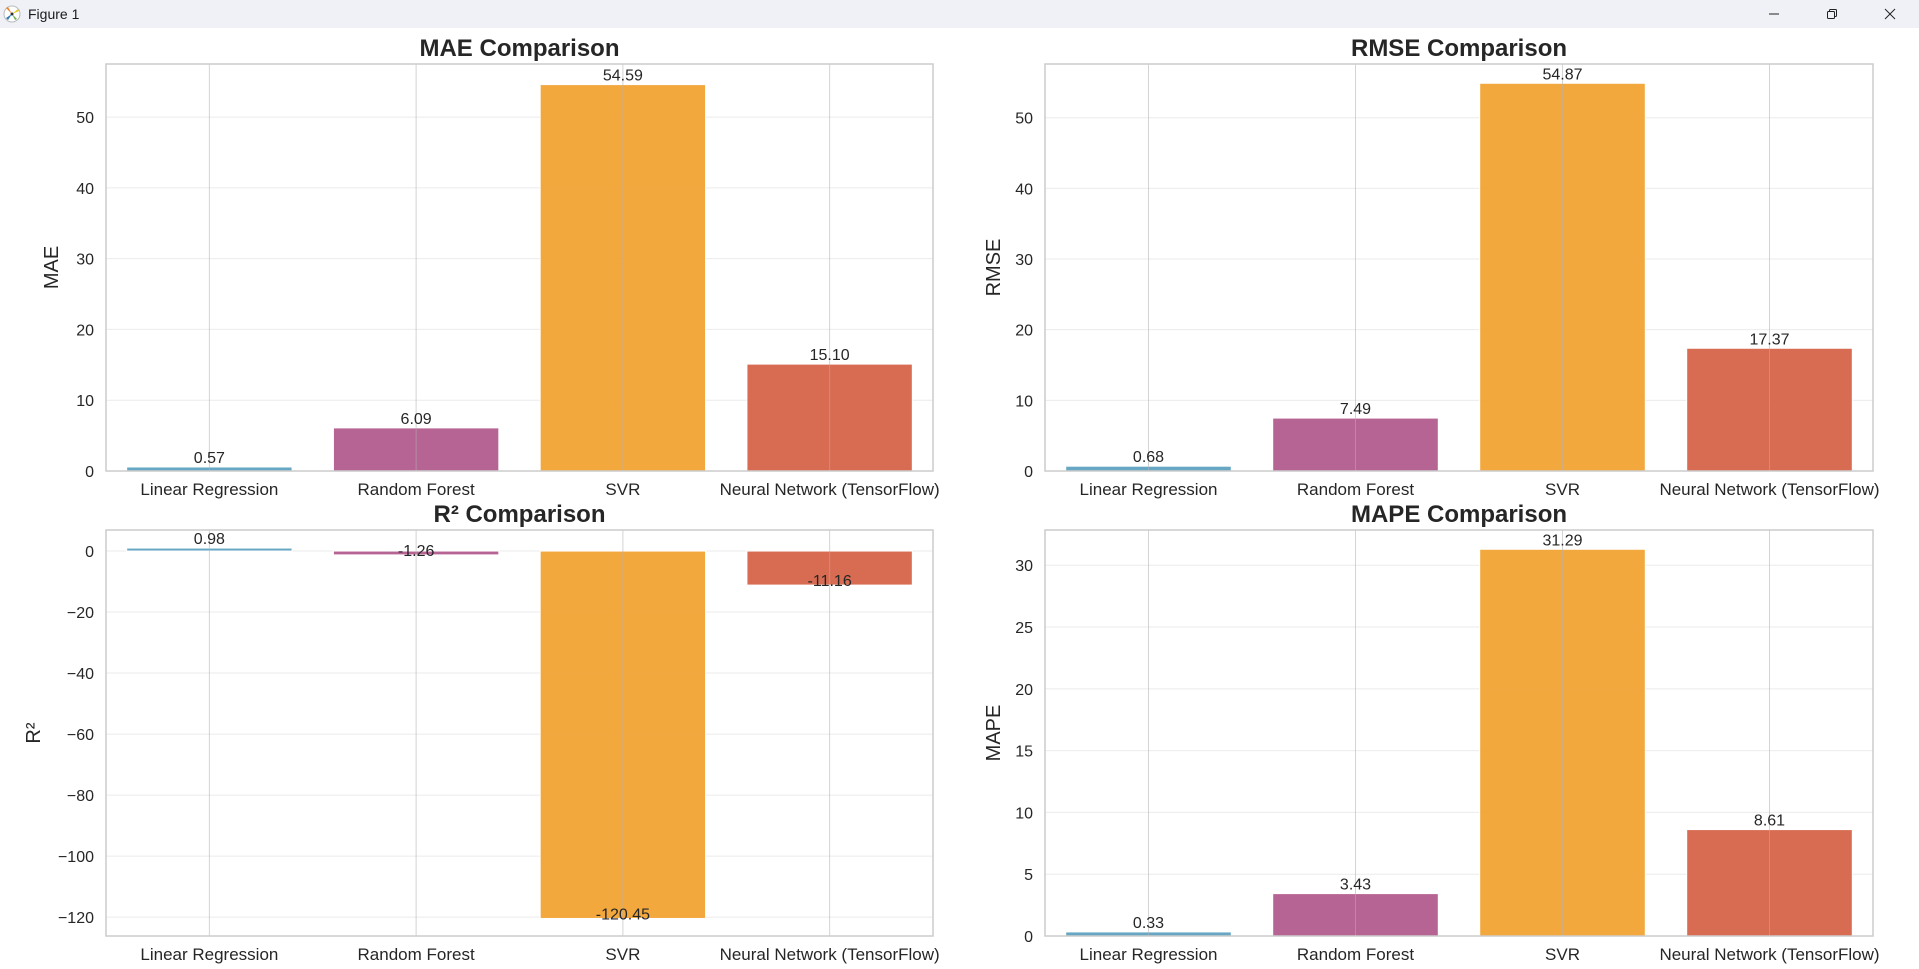 This screenshot has height=969, width=1919. I want to click on y-tick-label: −80, so click(80, 796).